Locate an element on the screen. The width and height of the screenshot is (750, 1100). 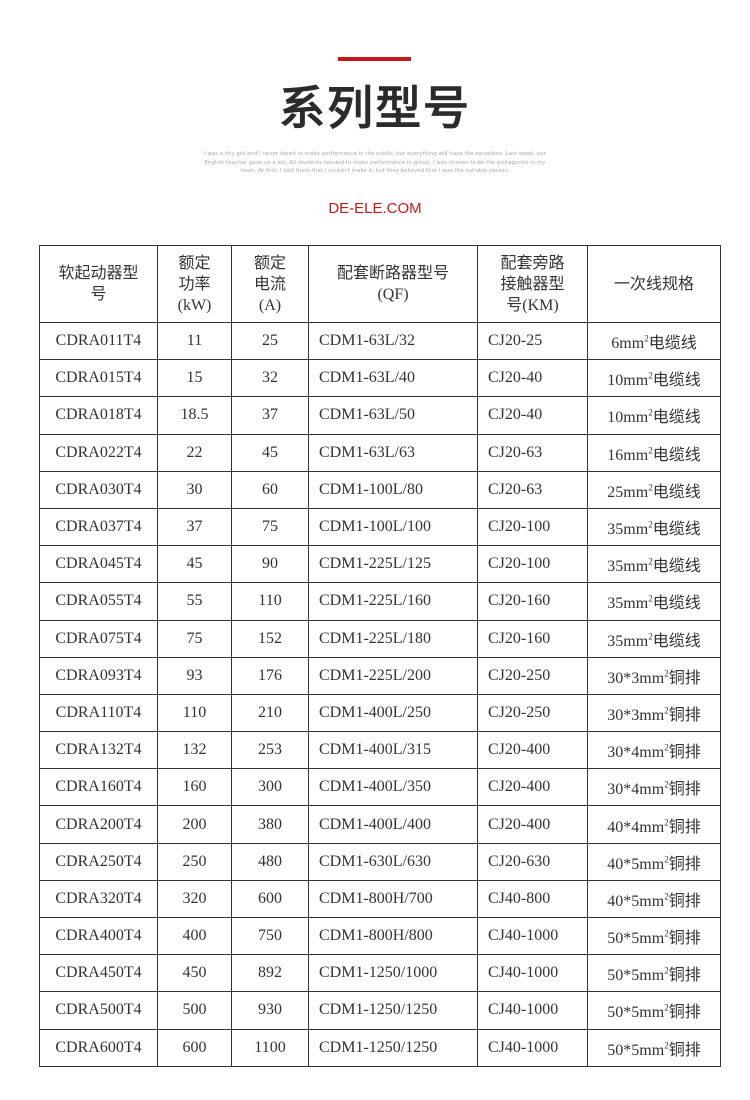
table-cell: CDM1-800H/800 is located at coordinates (393, 936).